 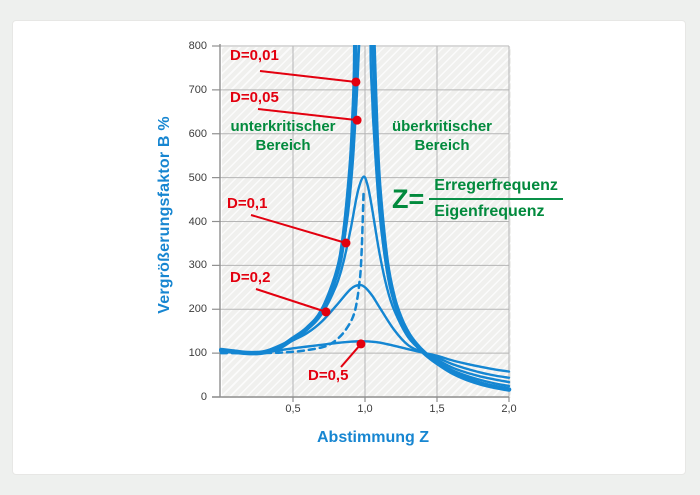 I want to click on marker-dot-d001, so click(x=356, y=82).